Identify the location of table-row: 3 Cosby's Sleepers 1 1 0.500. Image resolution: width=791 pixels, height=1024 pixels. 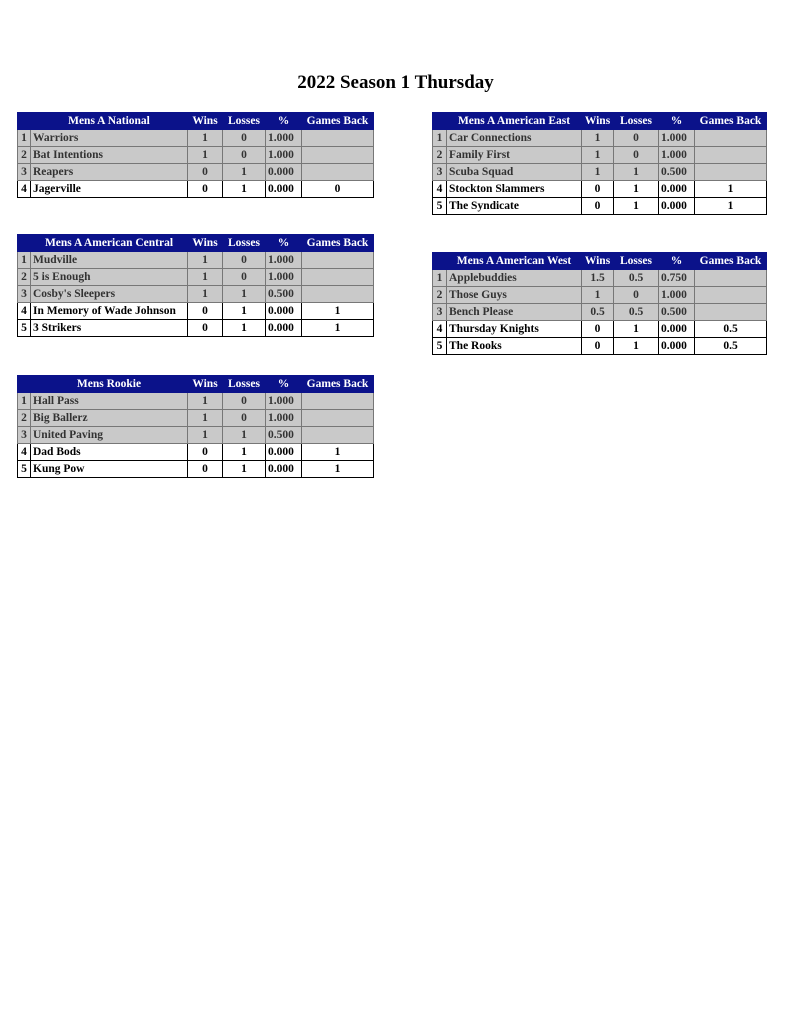
(195, 294).